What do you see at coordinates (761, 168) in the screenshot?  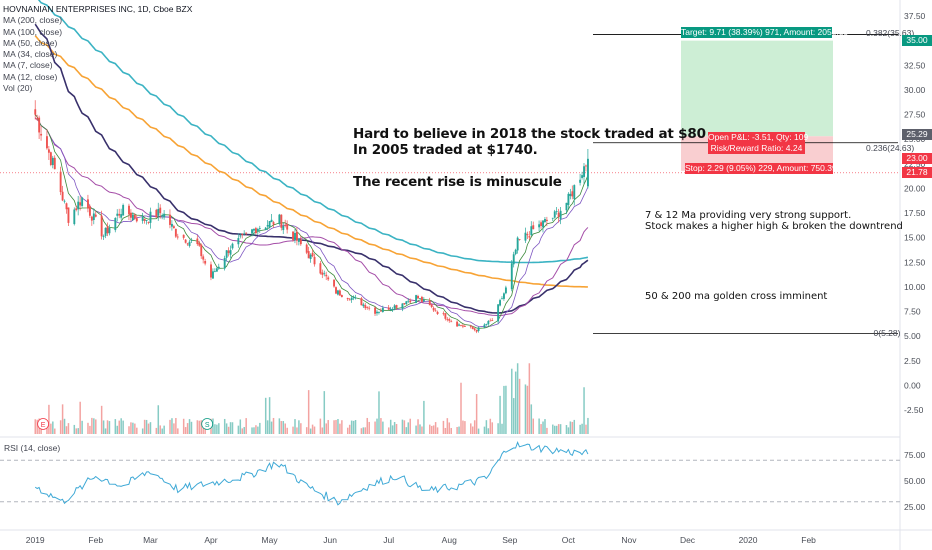 I see `stop-label: Stop: 2.29 (9.05%) 229, Amount: 750.39` at bounding box center [761, 168].